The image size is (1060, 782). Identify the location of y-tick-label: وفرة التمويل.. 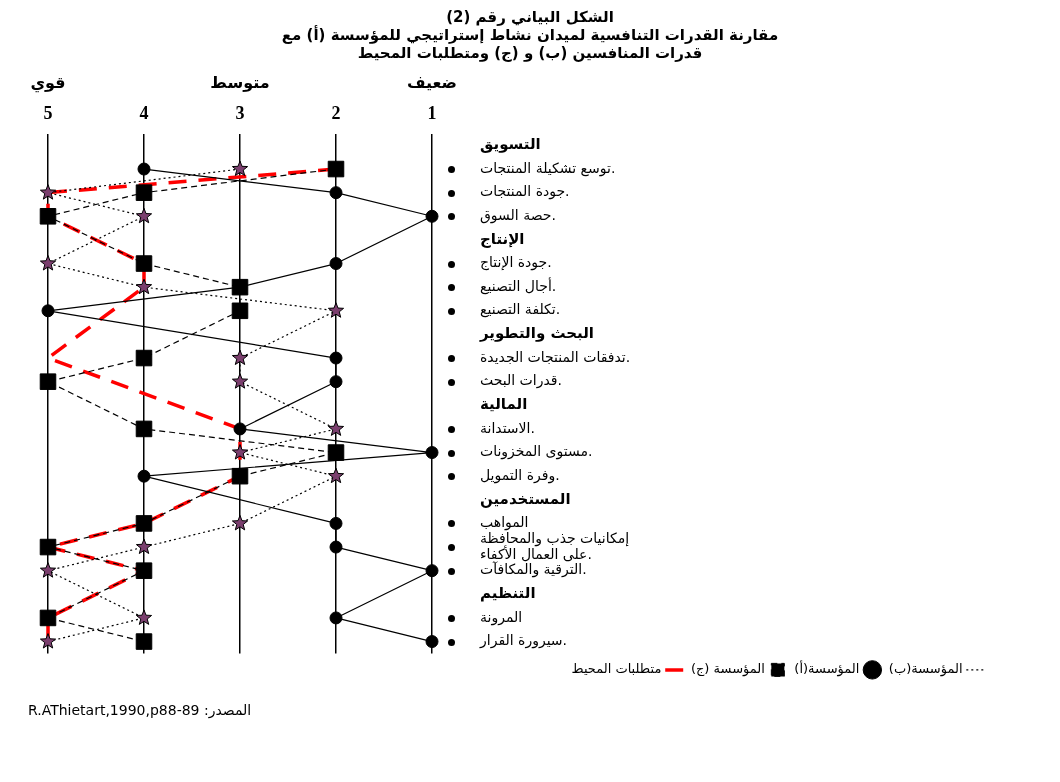
(520, 475).